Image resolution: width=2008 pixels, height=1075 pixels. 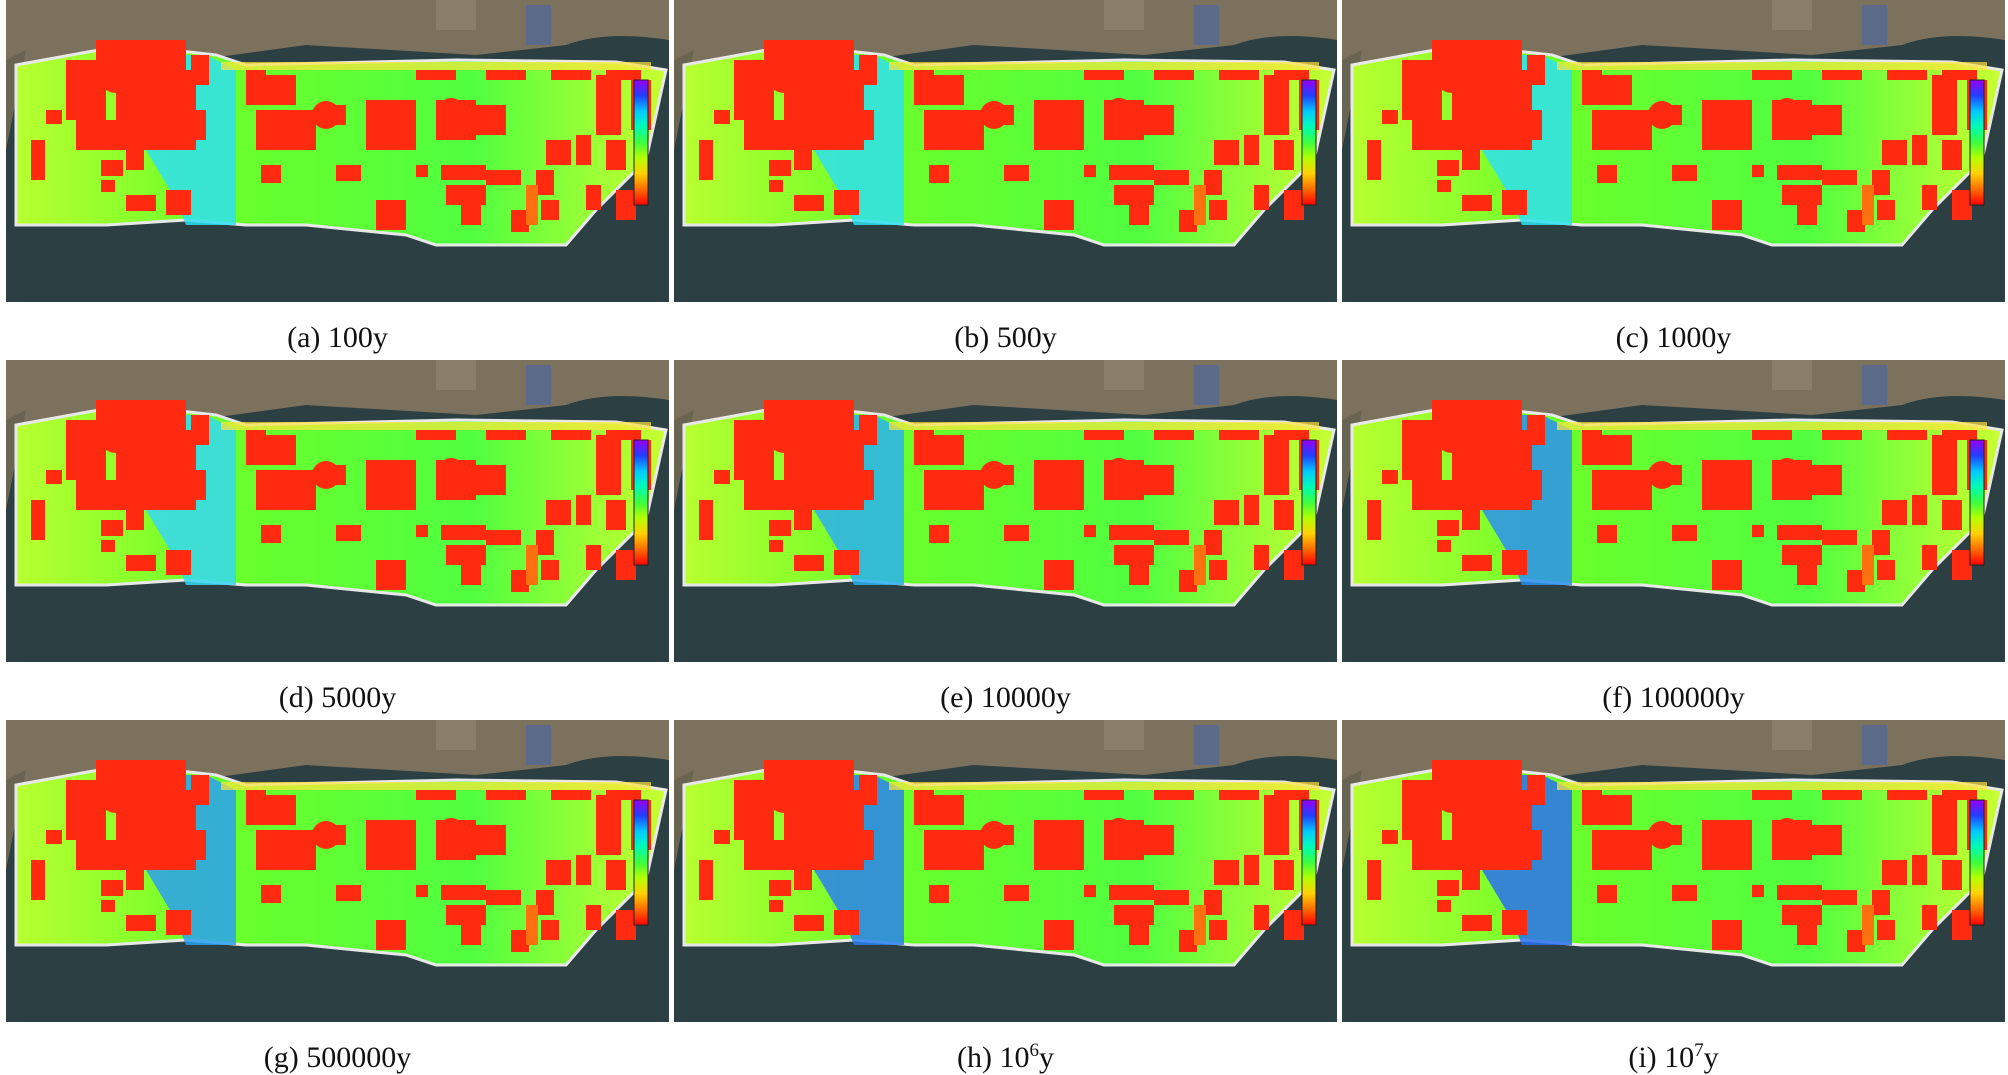 I want to click on caption-value: 10, so click(x=1679, y=1057).